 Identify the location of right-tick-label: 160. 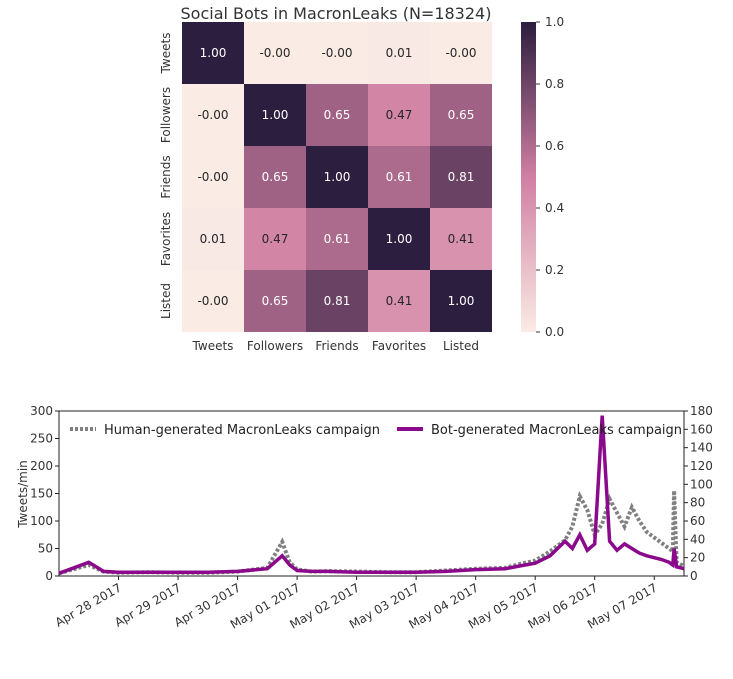
(701, 429).